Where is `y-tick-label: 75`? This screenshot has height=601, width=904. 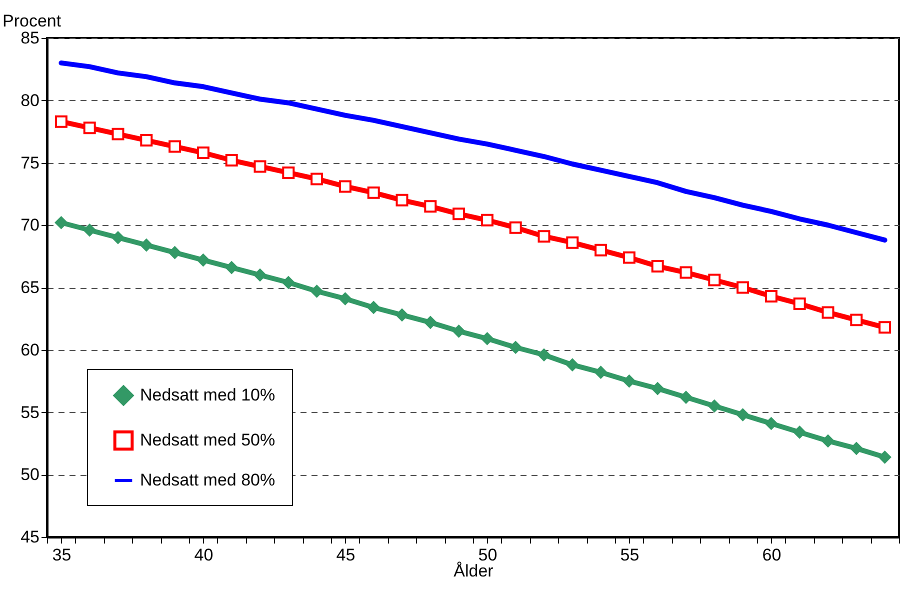
y-tick-label: 75 is located at coordinates (30, 162).